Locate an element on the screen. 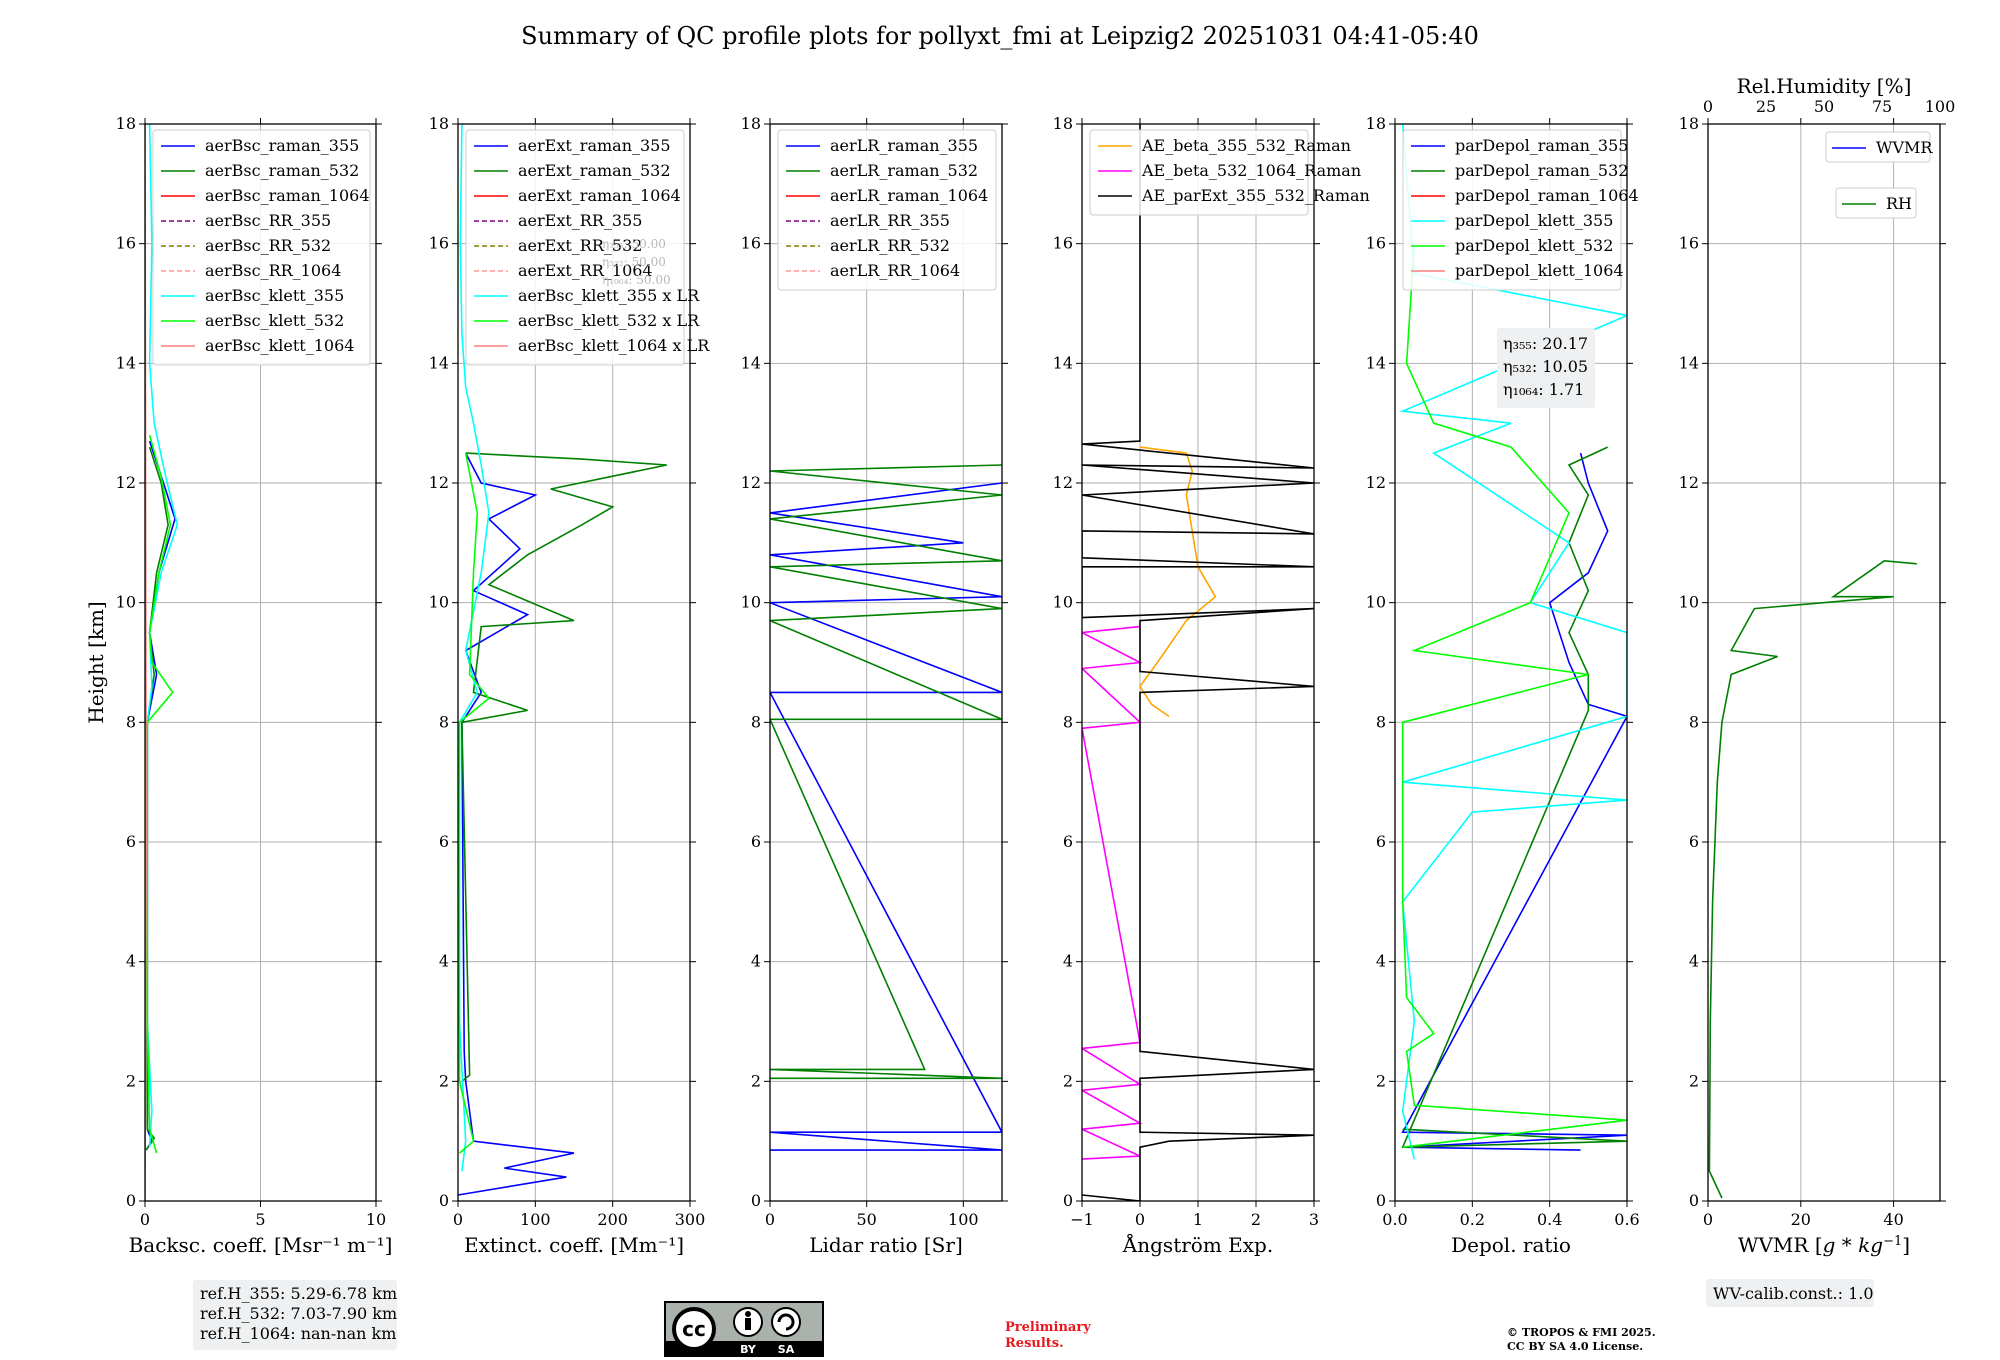  legend-entry-parDepol_klett_532: parDepol_klett_532 is located at coordinates (1534, 245).